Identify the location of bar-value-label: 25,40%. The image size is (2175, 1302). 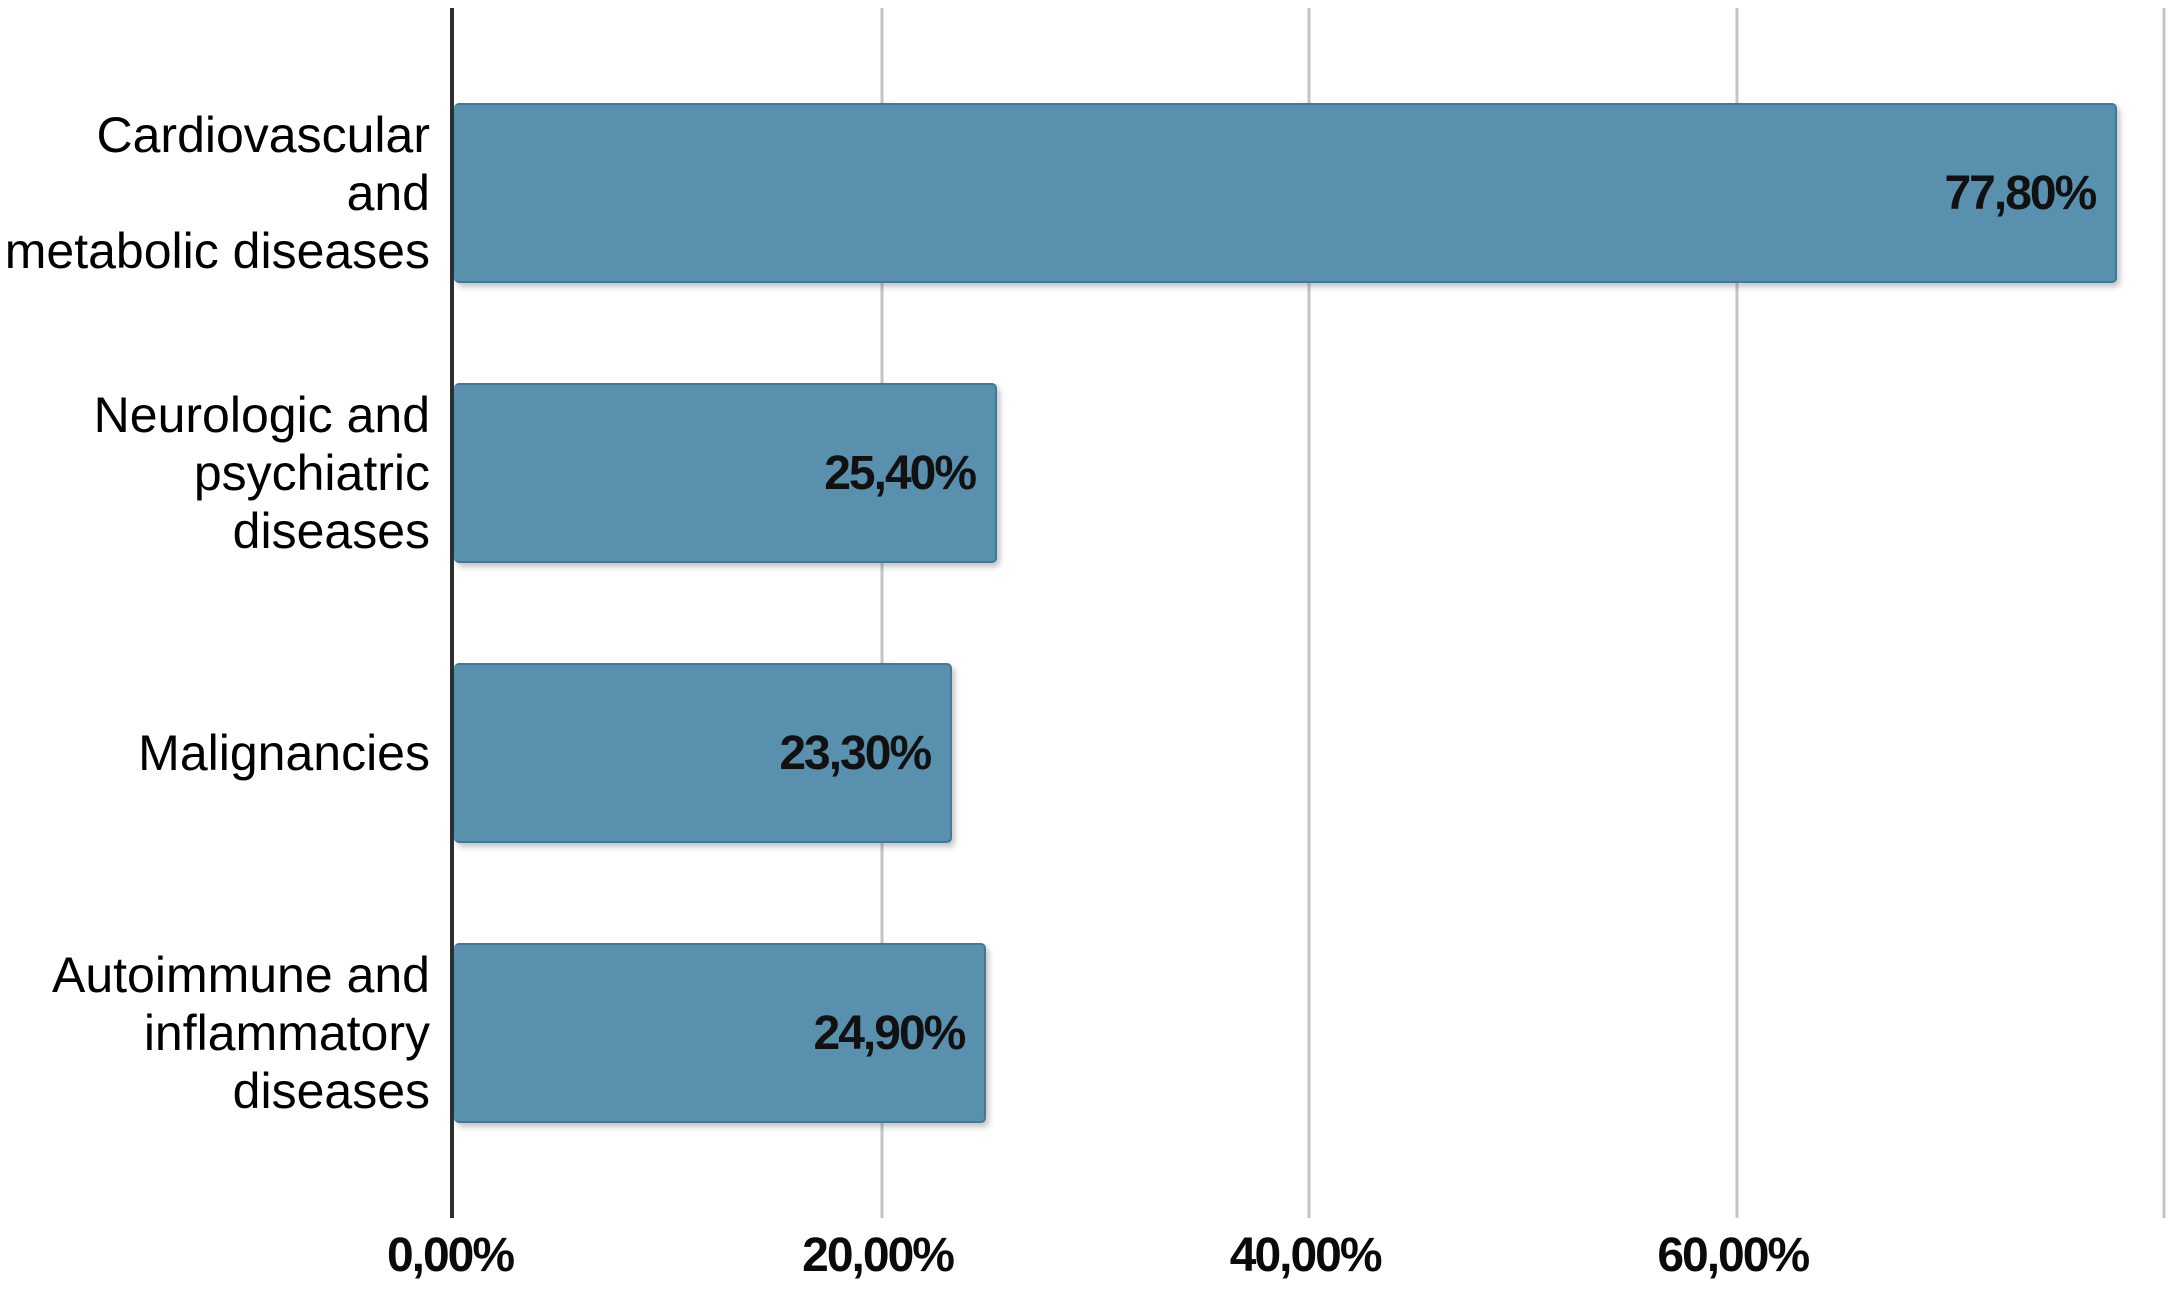
(900, 473).